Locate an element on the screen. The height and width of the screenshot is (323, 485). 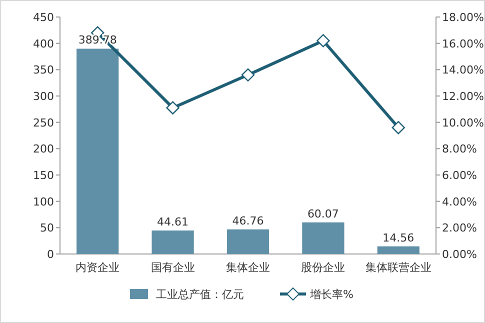
y2-tick-label: 18.00% is located at coordinates (463, 17).